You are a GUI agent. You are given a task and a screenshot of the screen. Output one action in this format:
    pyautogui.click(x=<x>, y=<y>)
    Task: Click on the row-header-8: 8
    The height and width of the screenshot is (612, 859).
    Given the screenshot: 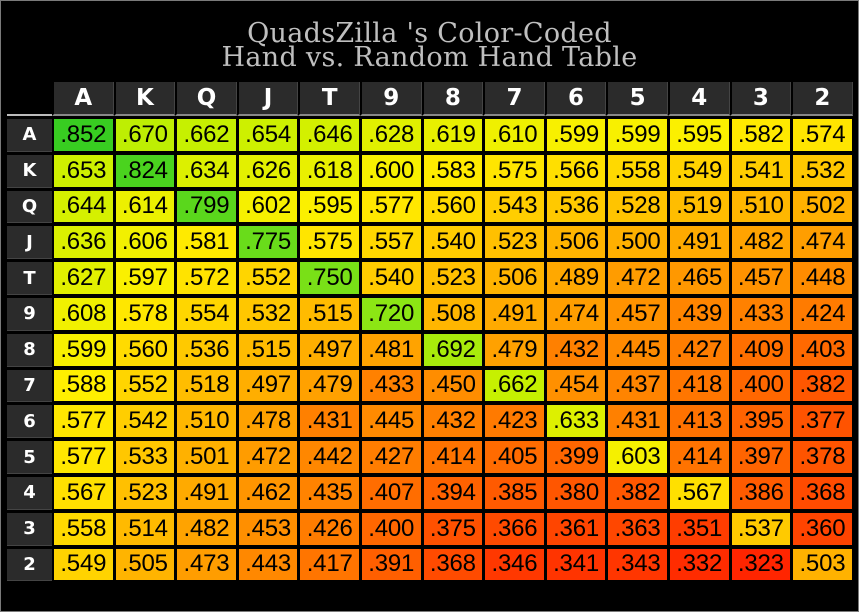 What is the action you would take?
    pyautogui.click(x=29, y=348)
    